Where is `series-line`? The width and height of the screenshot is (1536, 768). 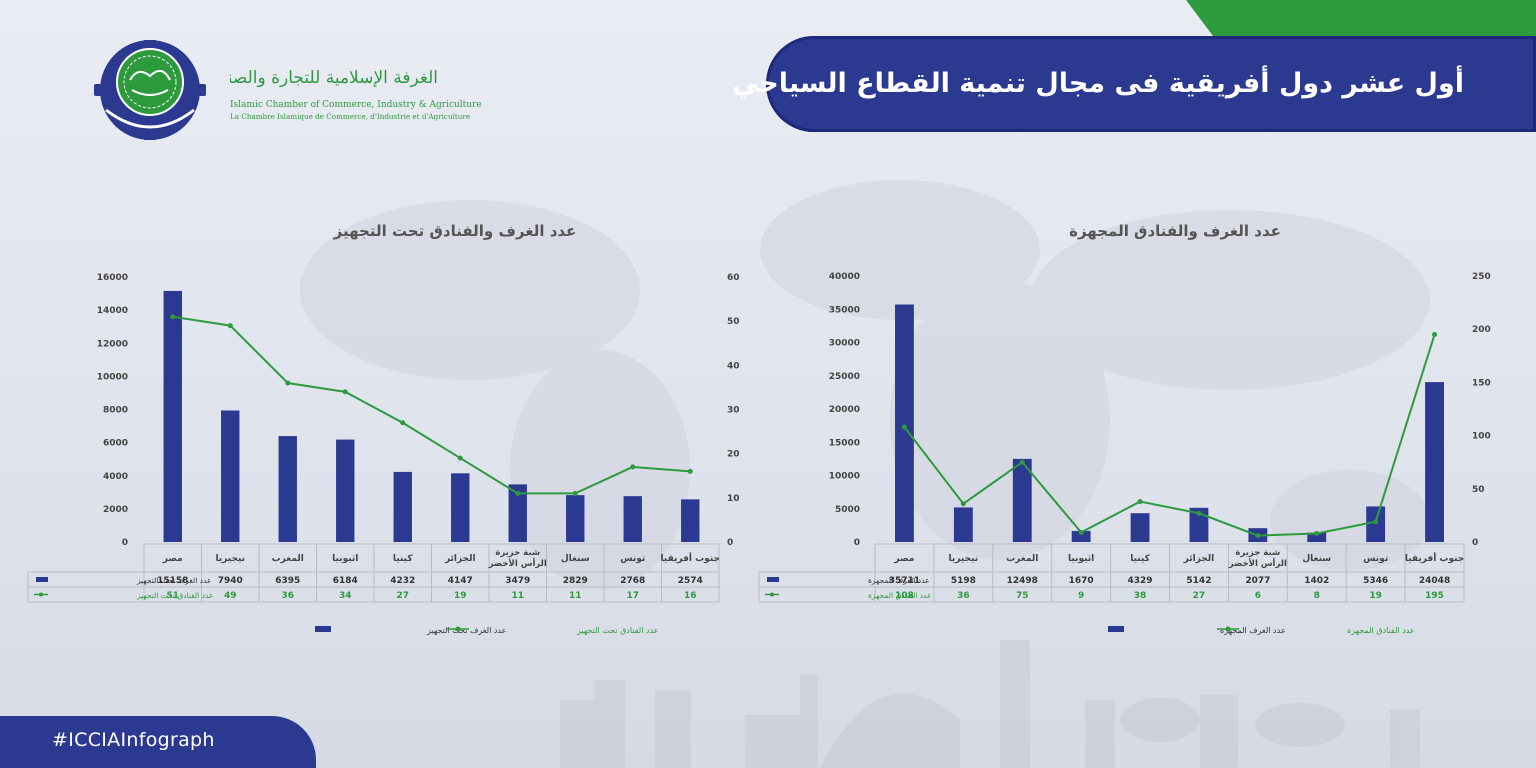 series-line is located at coordinates (431, 405).